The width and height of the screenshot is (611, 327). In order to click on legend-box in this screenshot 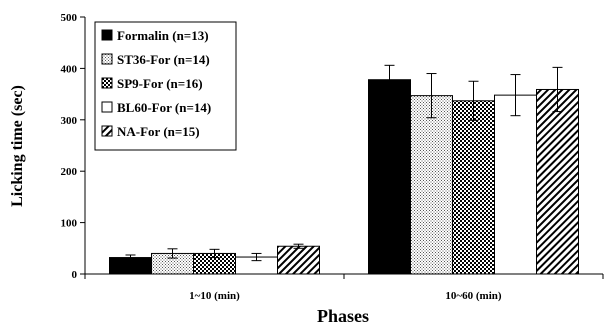, I will do `click(165, 86)`.